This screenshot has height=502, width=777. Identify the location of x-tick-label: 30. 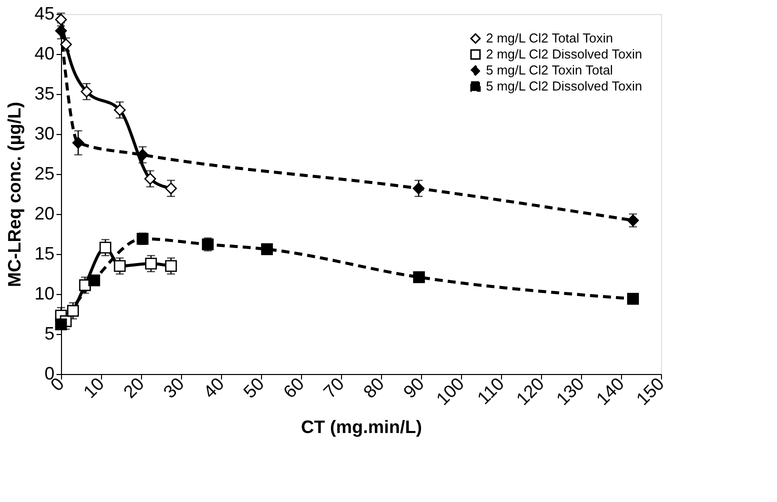
(174, 388).